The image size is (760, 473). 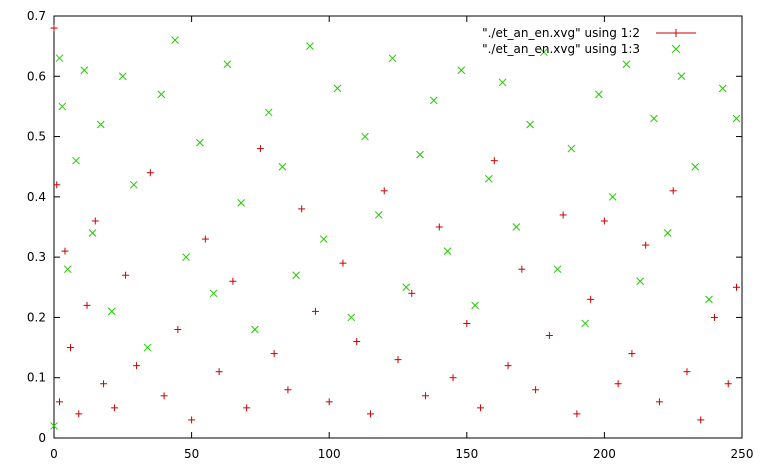 I want to click on y-tick-label: 0.6, so click(x=36, y=76).